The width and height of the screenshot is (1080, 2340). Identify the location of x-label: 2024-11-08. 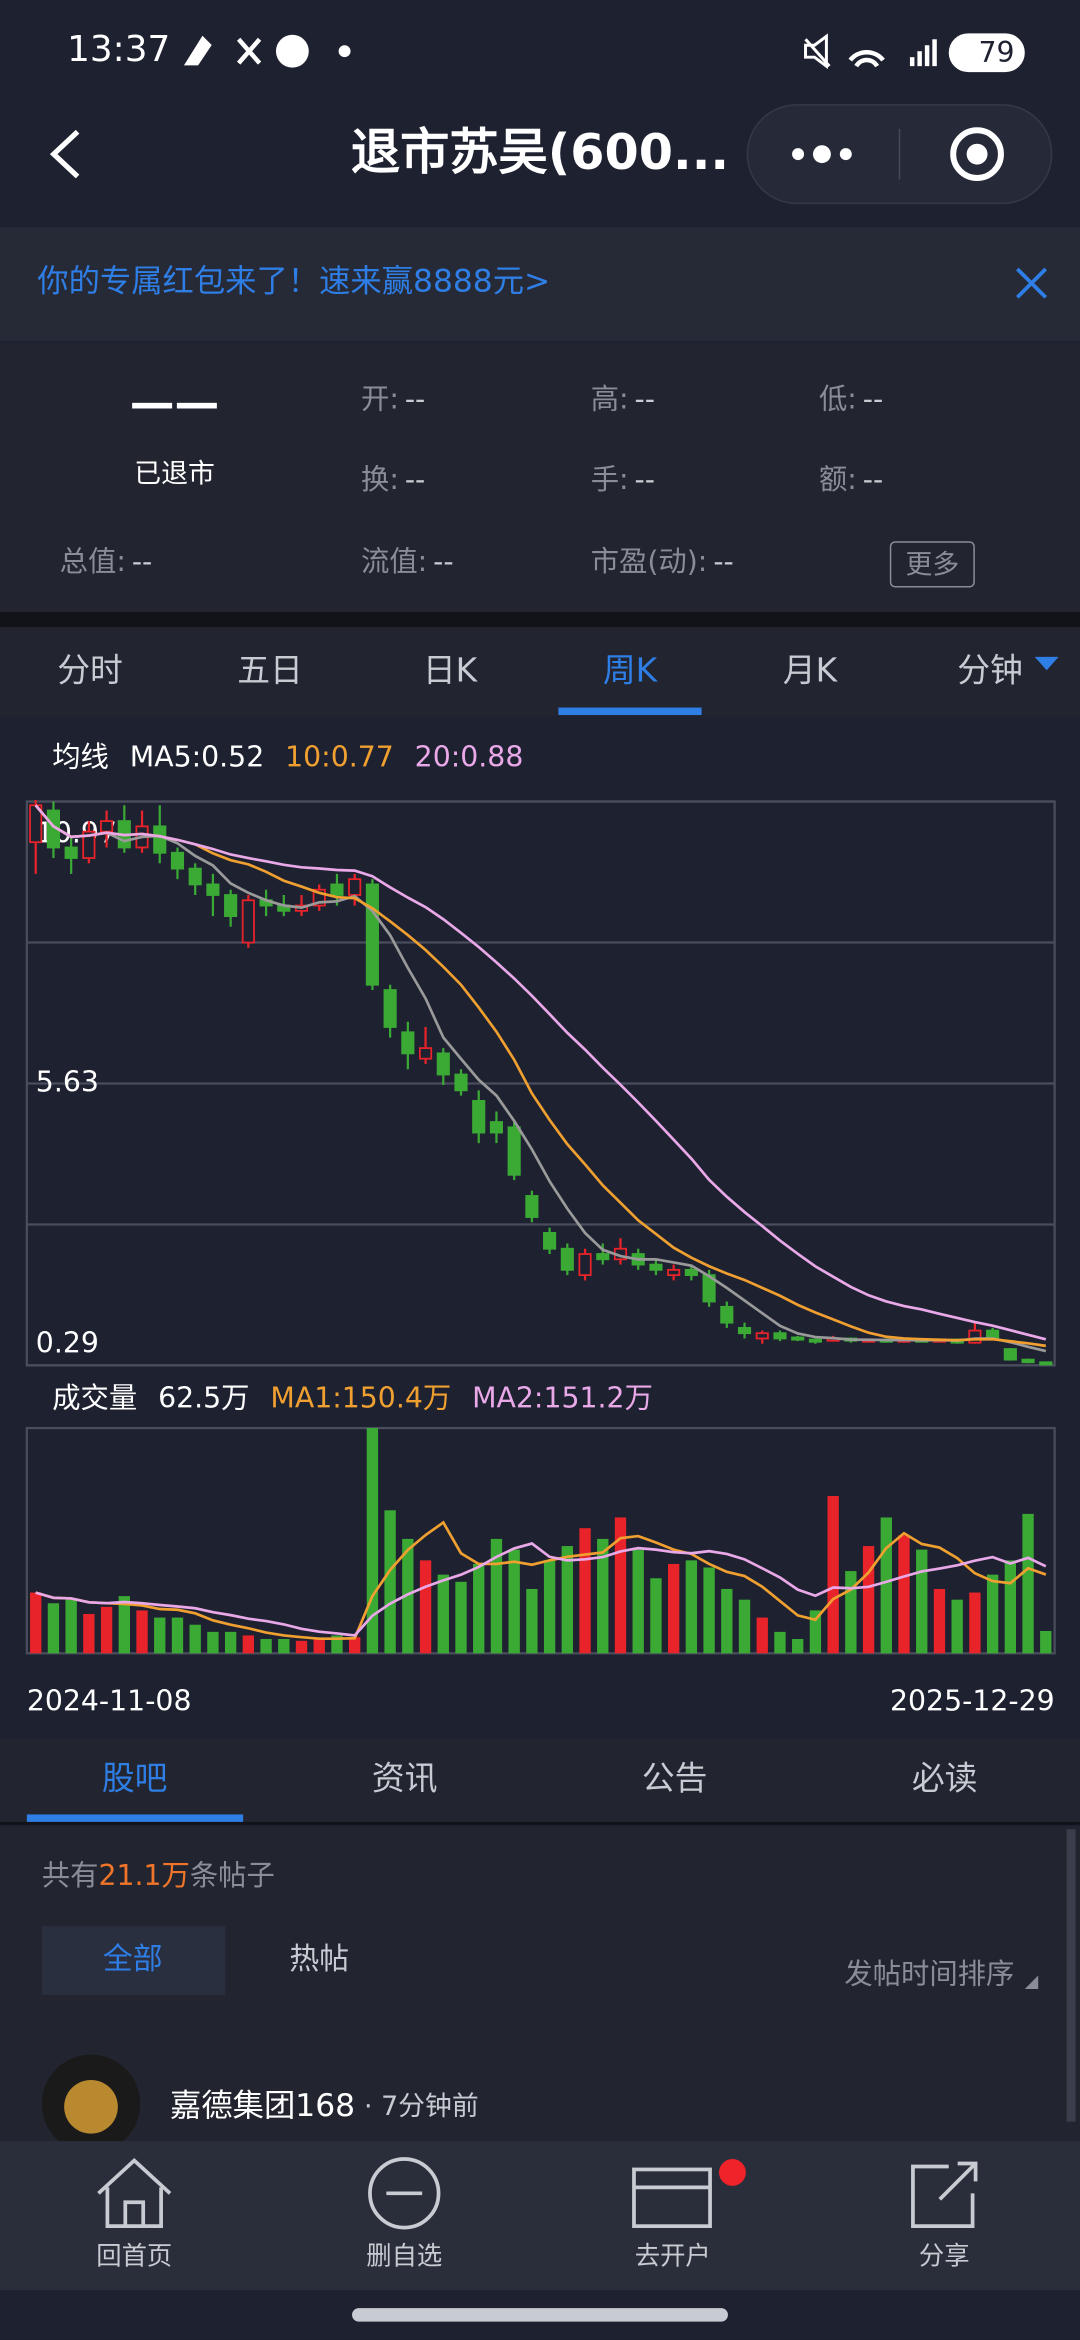
(109, 1701).